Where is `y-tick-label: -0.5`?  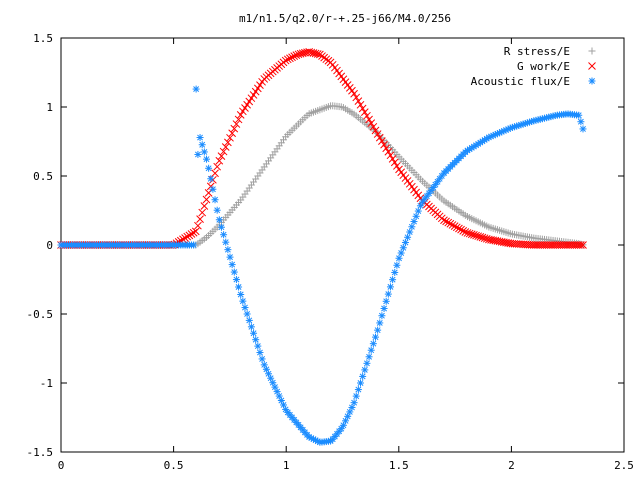 y-tick-label: -0.5 is located at coordinates (40, 314).